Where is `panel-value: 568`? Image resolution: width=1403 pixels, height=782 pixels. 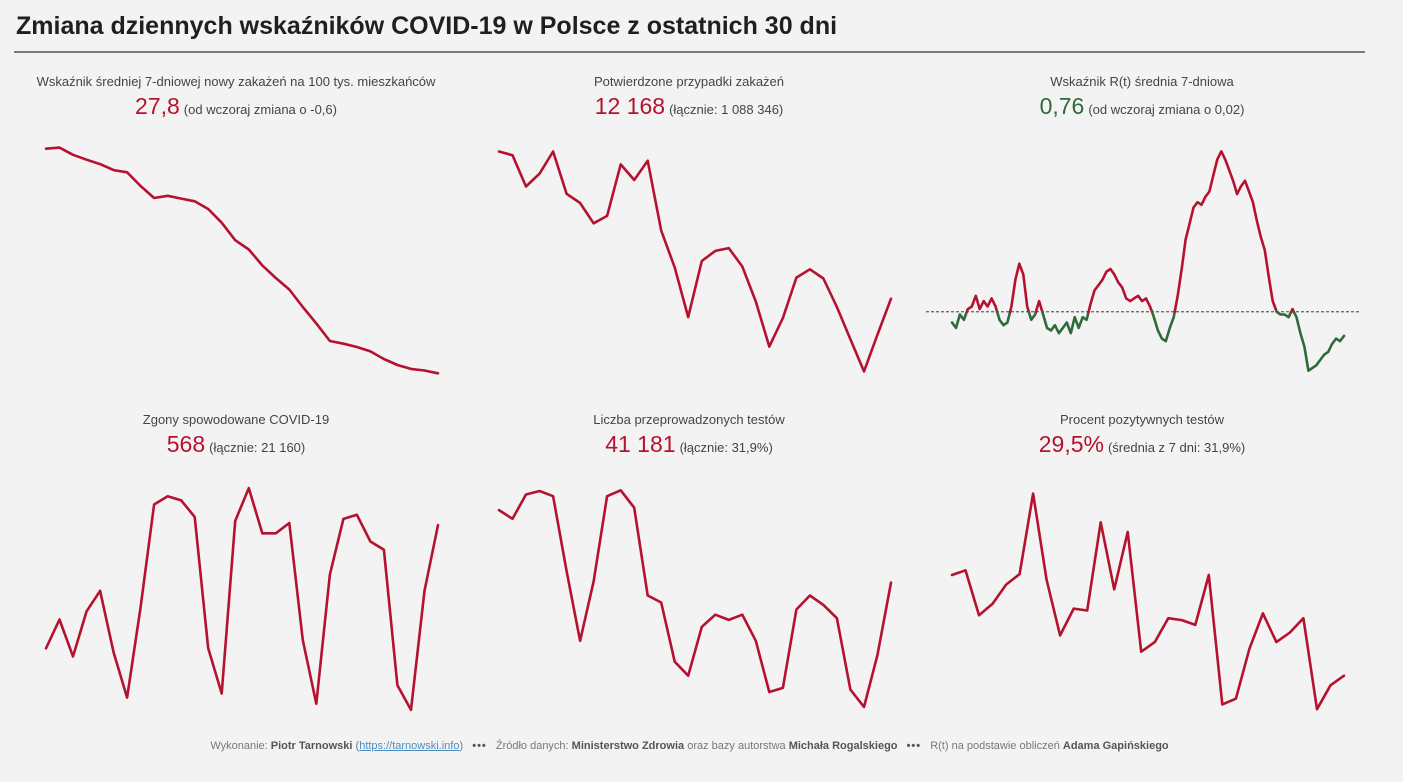
panel-value: 568 is located at coordinates (186, 444).